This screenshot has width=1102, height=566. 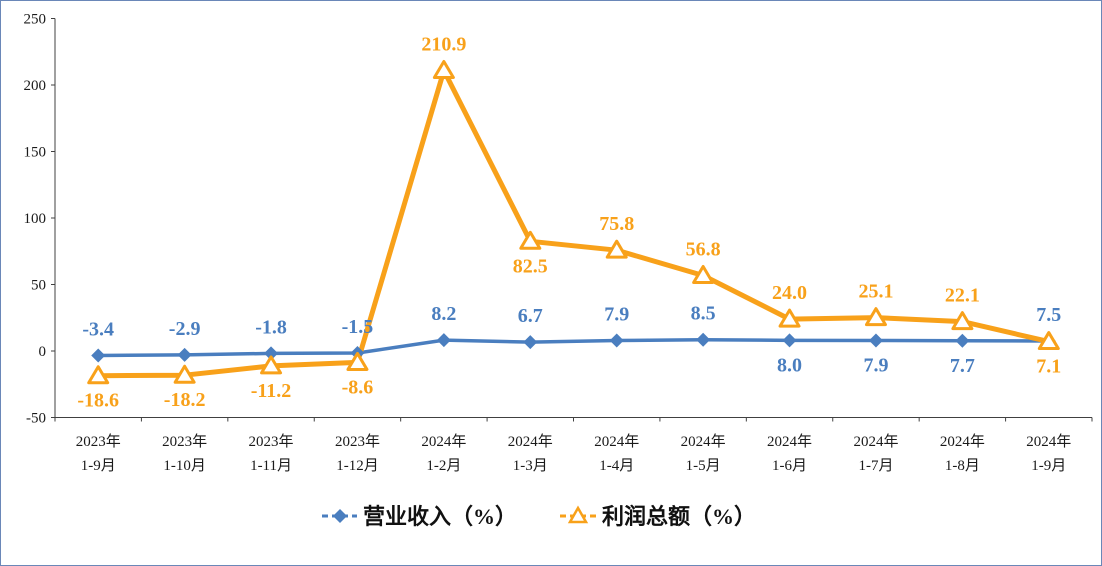 What do you see at coordinates (789, 466) in the screenshot?
I see `x-tick-label-period: 1-6月` at bounding box center [789, 466].